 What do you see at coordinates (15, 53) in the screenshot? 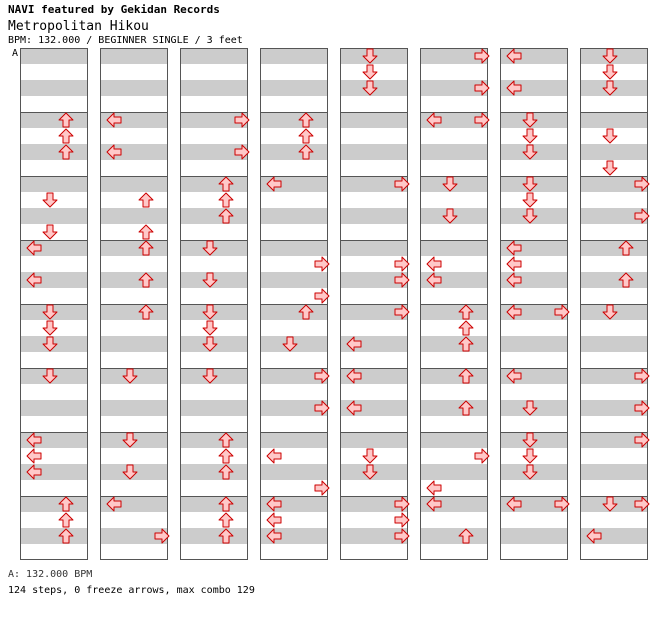
I see `bpm-marker-label: A` at bounding box center [15, 53].